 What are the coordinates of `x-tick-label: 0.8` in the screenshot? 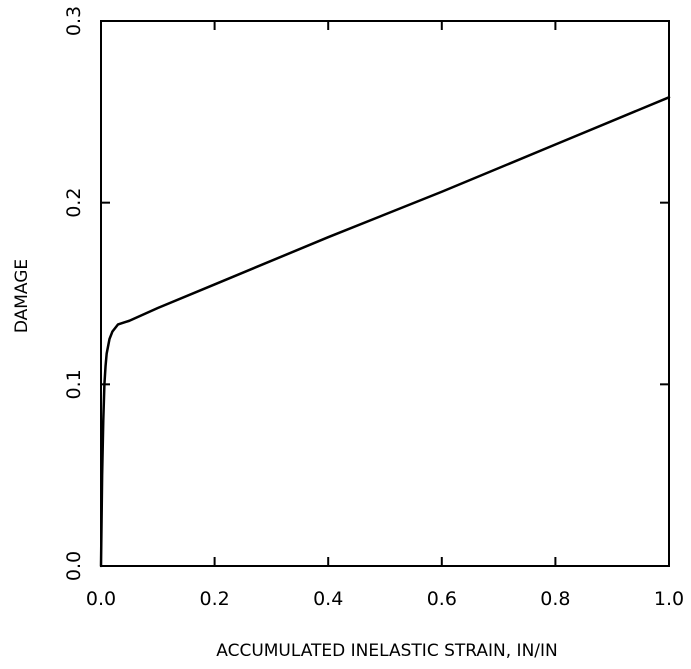 It's located at (555, 599).